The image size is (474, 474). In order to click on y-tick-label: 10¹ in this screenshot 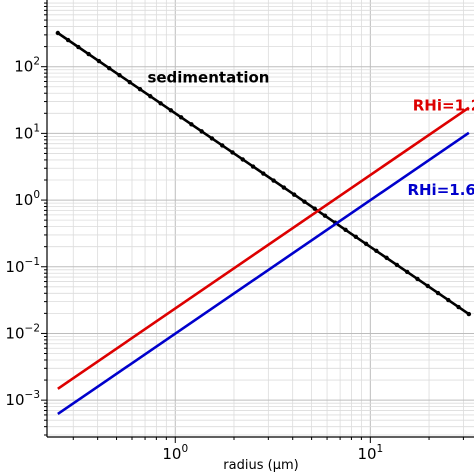, I will do `click(27, 132)`.